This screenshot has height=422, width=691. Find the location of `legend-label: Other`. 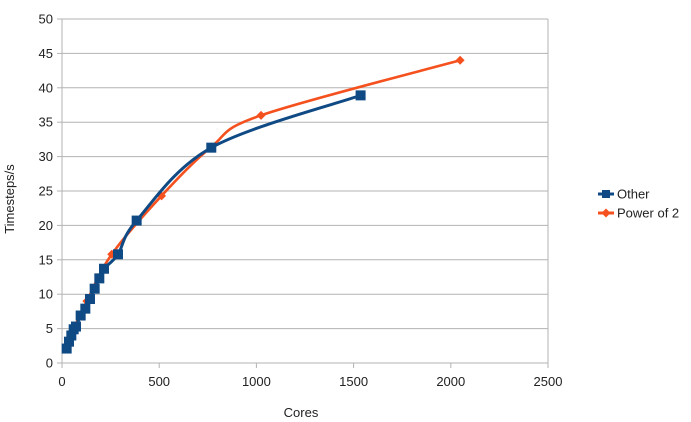

legend-label: Other is located at coordinates (633, 194).